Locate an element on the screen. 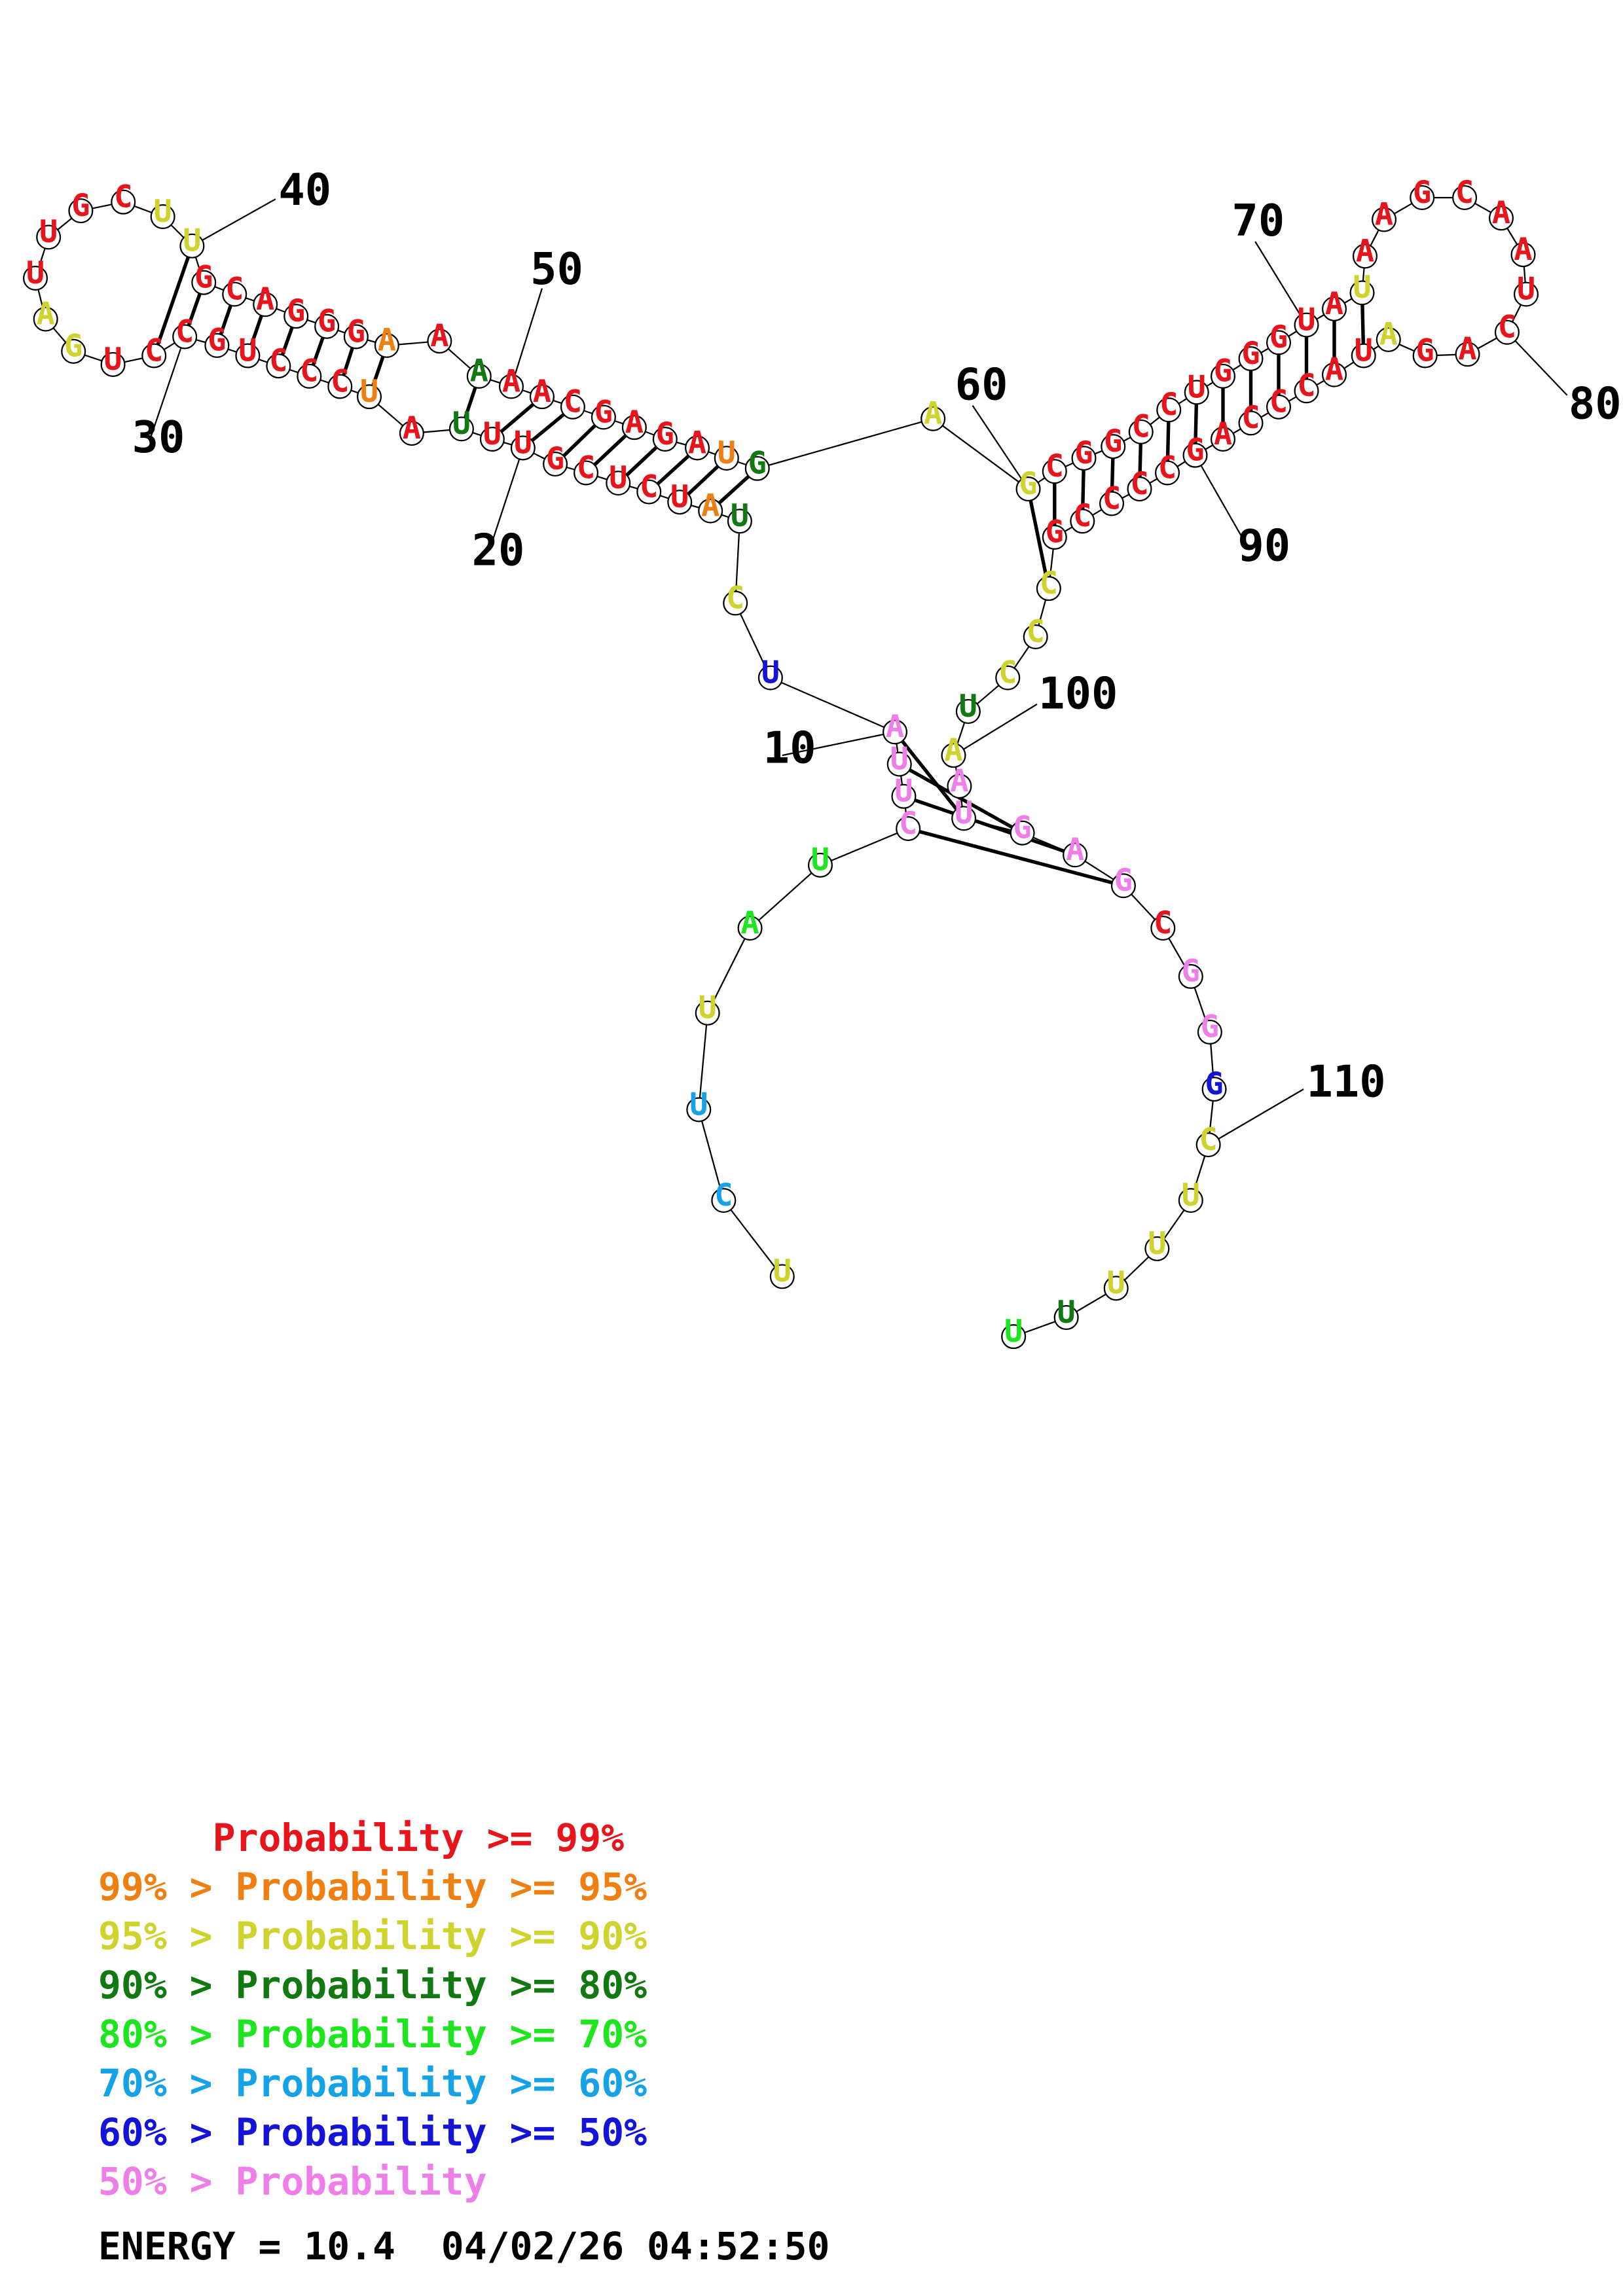  position-label: 70 is located at coordinates (1258, 220).